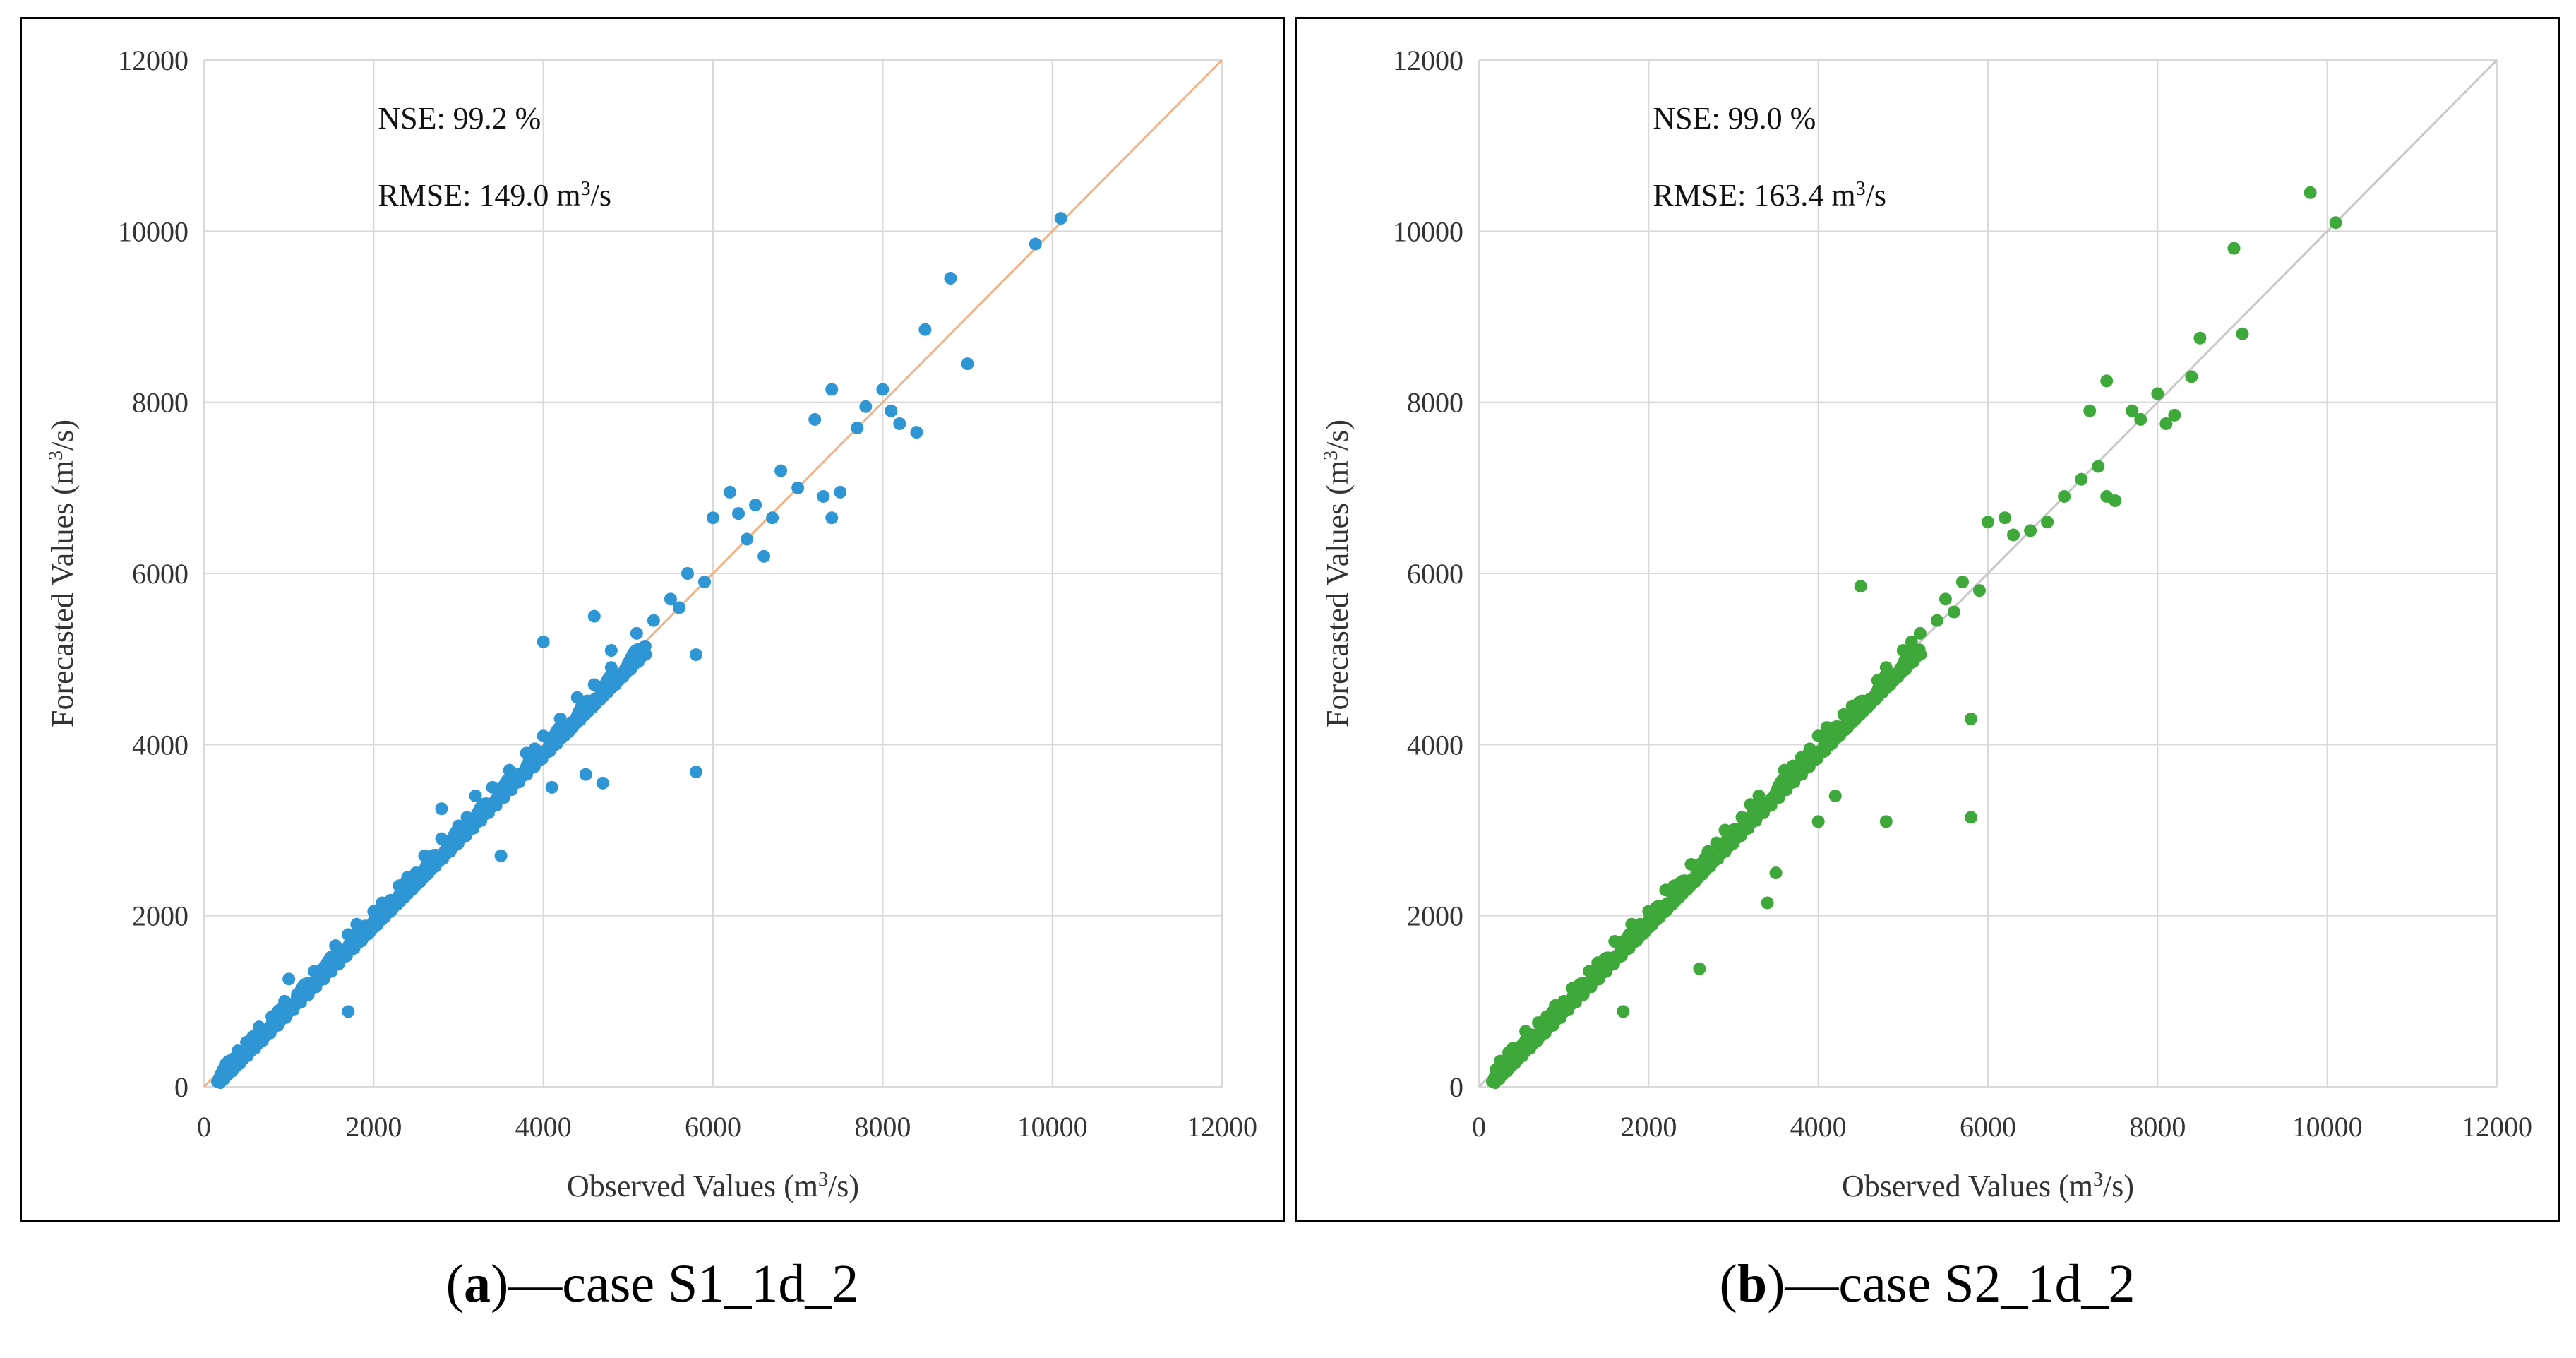  I want to click on panel-a-y-tick-label: 2000, so click(160, 916).